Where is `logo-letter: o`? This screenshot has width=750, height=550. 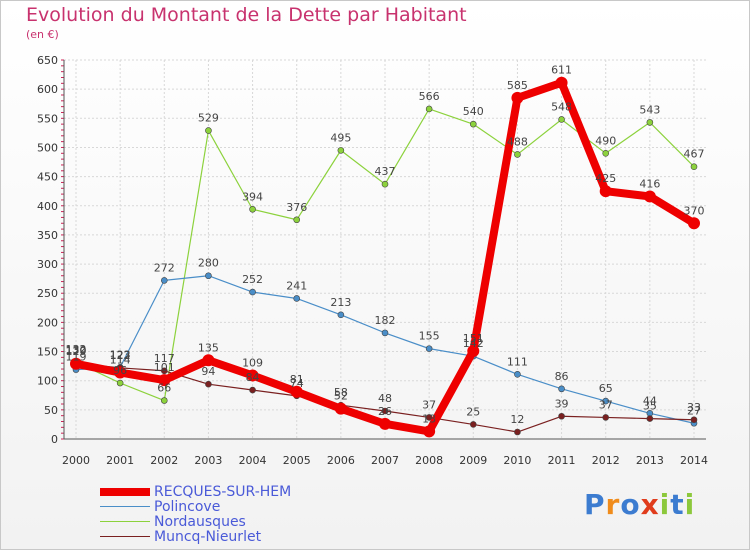
logo-letter: o is located at coordinates (630, 504).